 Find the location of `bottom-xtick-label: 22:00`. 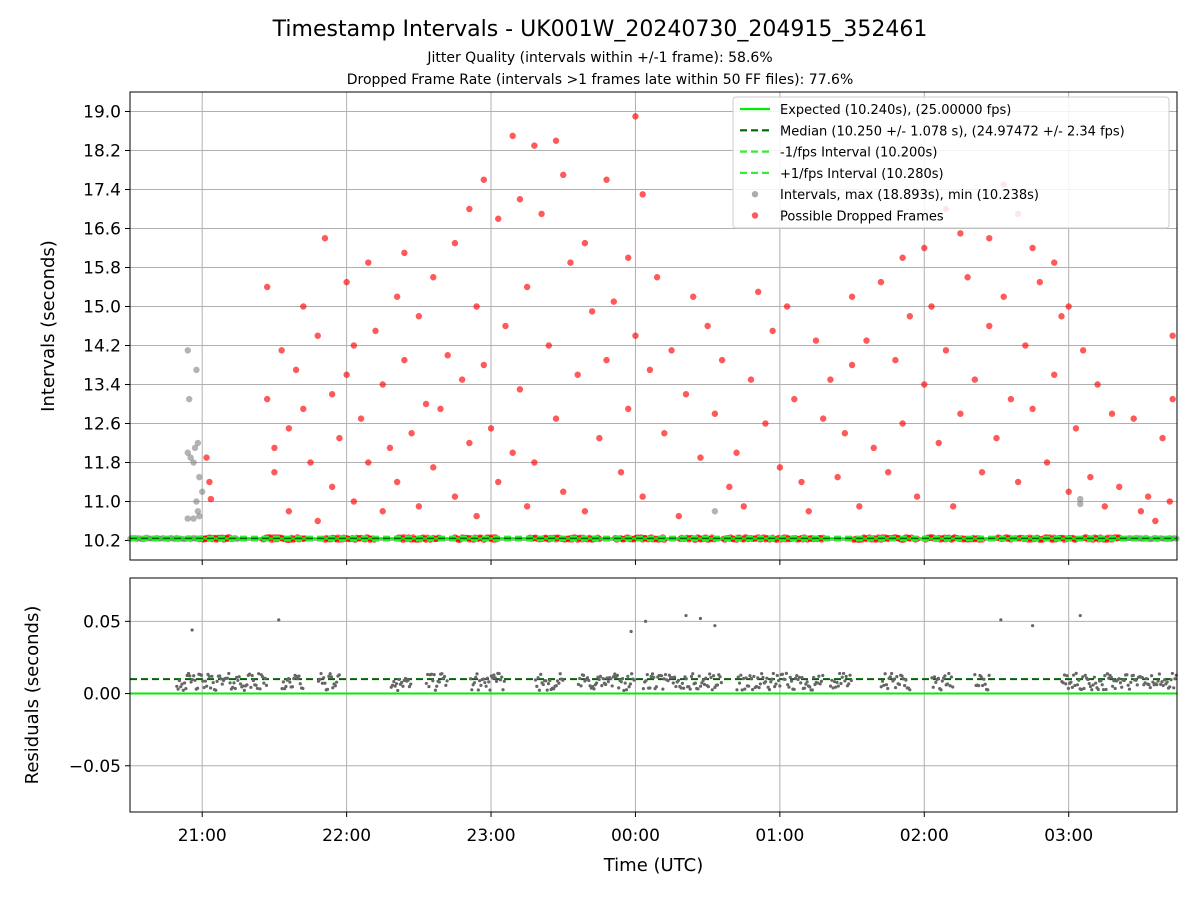

bottom-xtick-label: 22:00 is located at coordinates (346, 836).